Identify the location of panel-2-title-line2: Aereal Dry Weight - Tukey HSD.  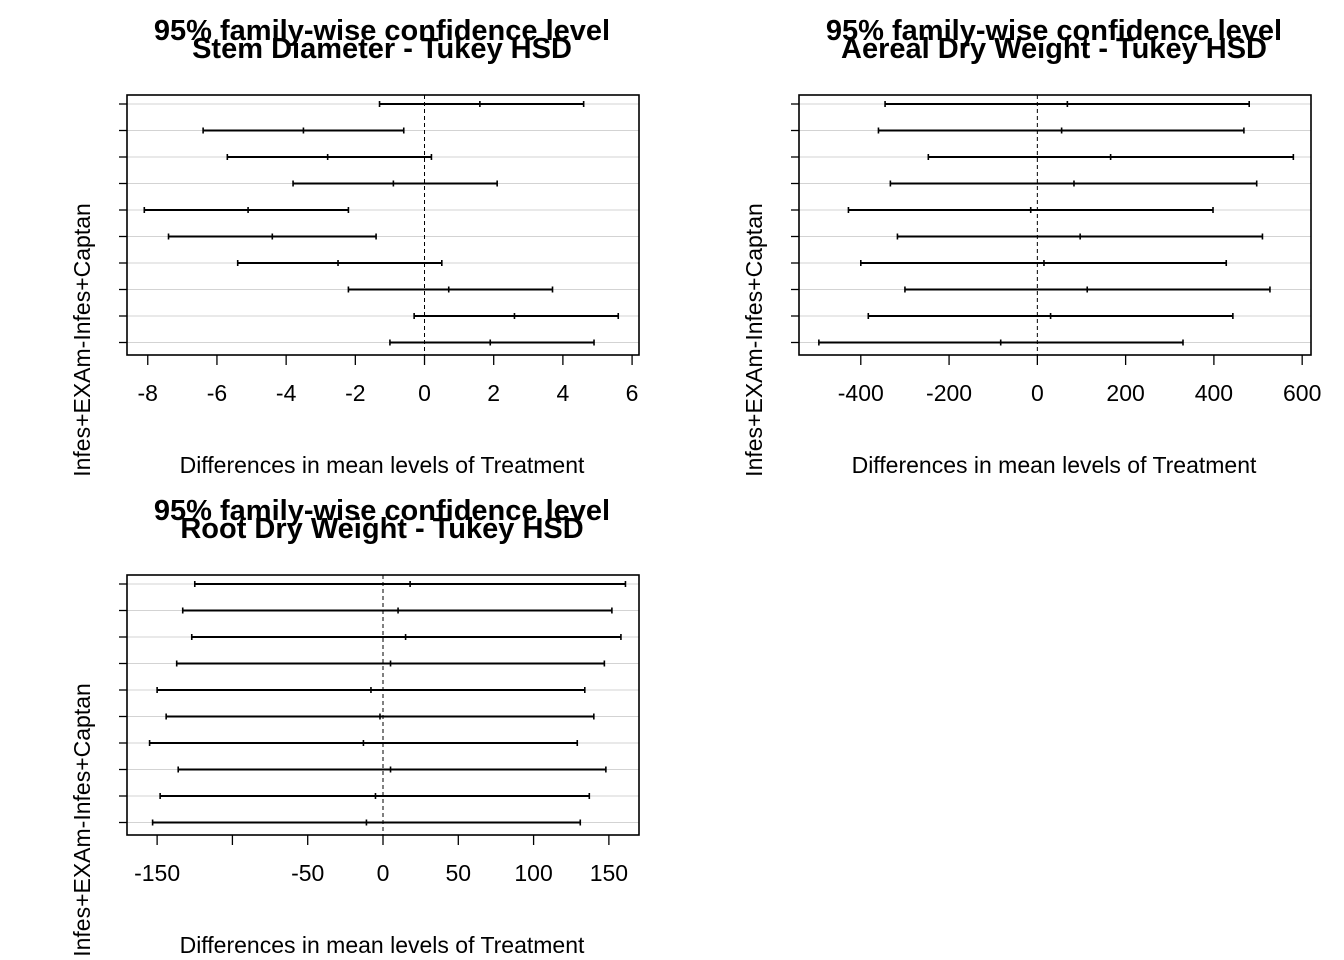
(1054, 49).